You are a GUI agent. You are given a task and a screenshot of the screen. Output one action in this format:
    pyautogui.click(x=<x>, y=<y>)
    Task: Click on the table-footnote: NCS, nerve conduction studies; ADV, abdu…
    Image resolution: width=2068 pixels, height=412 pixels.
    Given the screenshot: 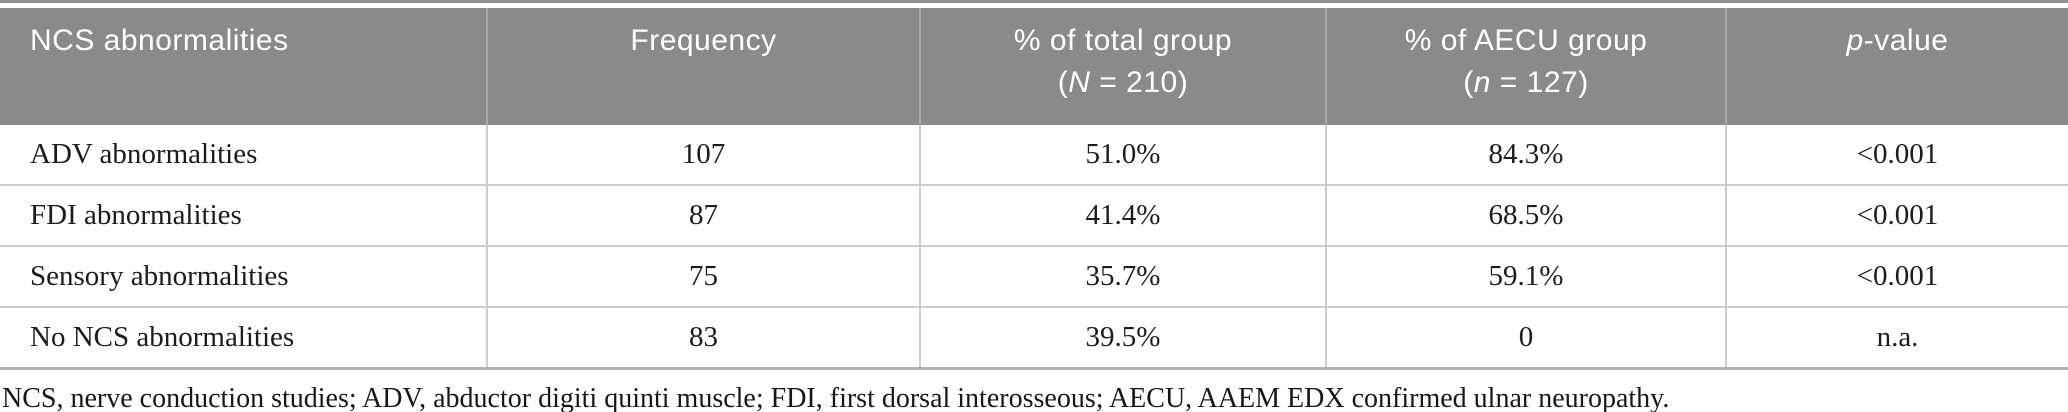 What is the action you would take?
    pyautogui.click(x=836, y=397)
    